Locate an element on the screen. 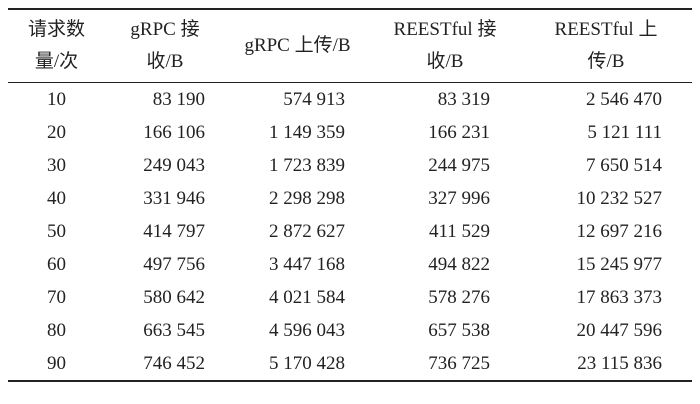 This screenshot has height=404, width=700. header-line: REESTful 接 is located at coordinates (445, 29).